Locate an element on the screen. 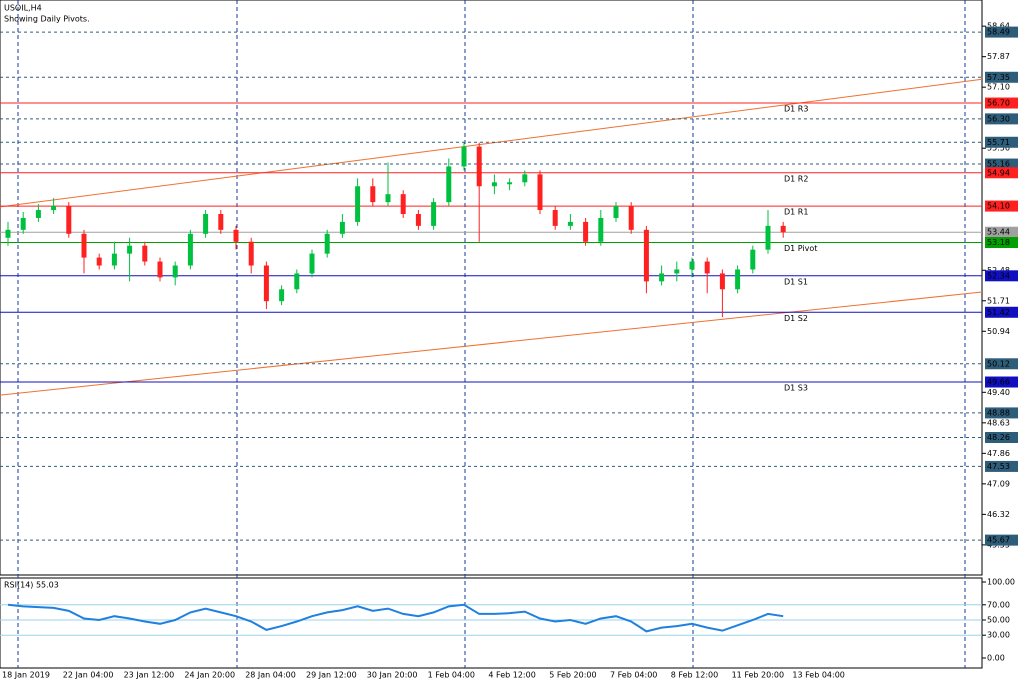 The width and height of the screenshot is (1024, 683). rsi-tick-label: 30.00 is located at coordinates (998, 635).